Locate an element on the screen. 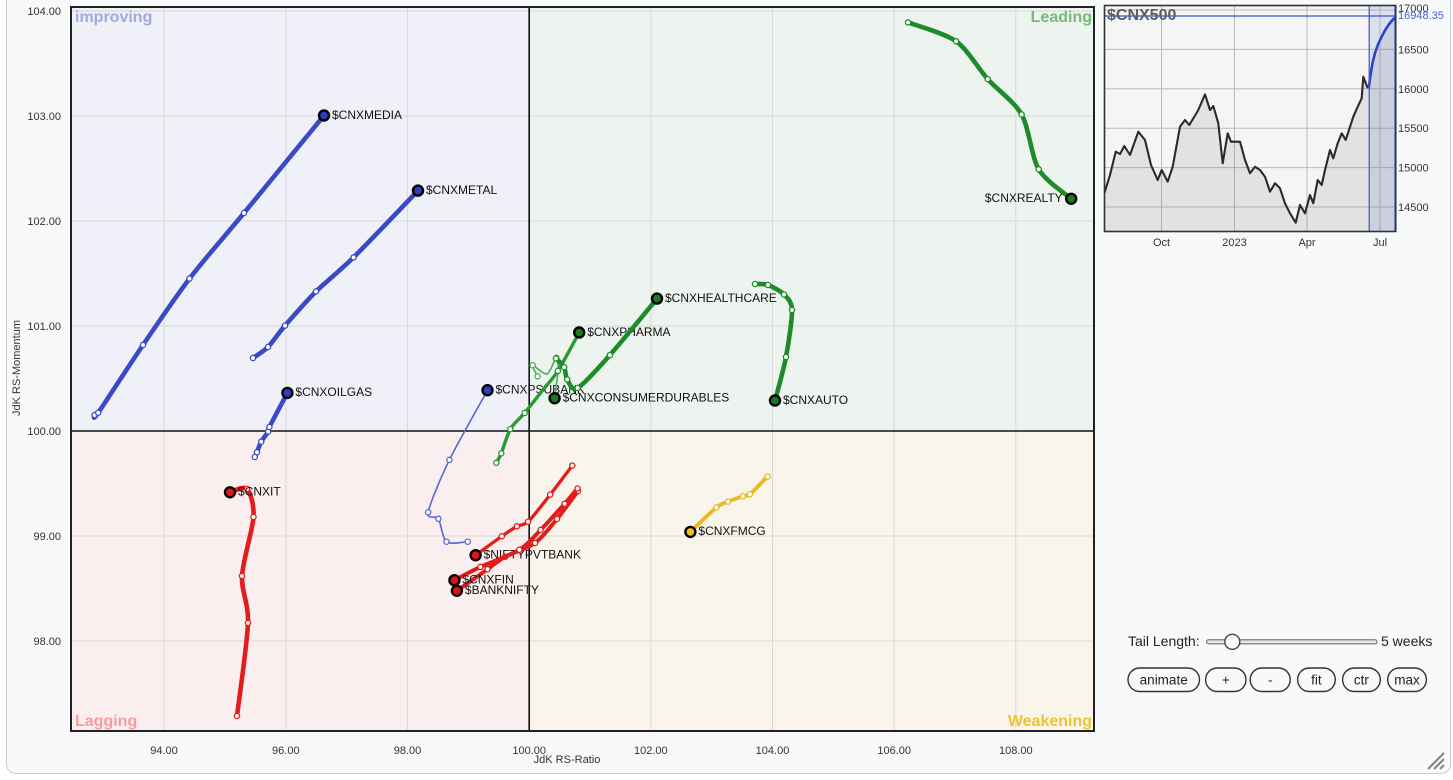  svg-text: JdK RS-Ratio is located at coordinates (567, 760).